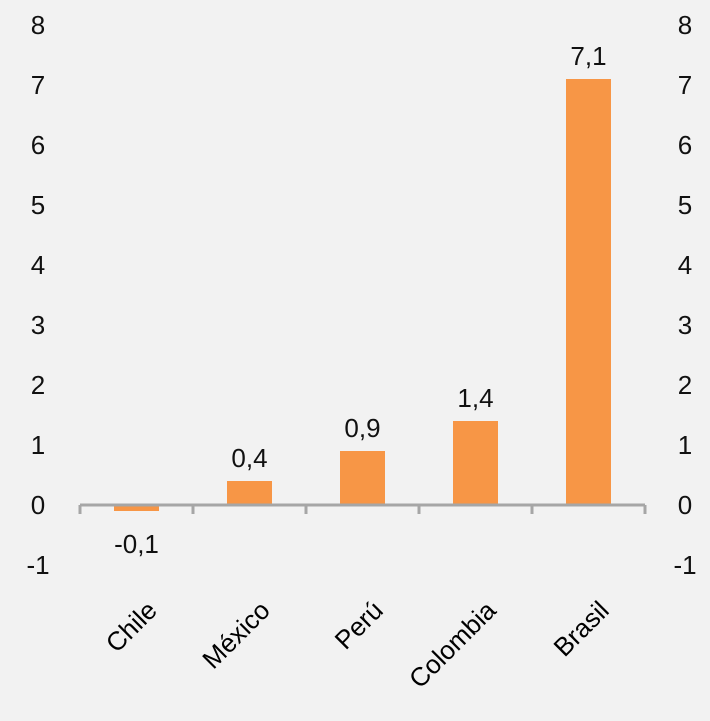  I want to click on category-labels: Chile México Perú Colombia Brasil, so click(357, 644).